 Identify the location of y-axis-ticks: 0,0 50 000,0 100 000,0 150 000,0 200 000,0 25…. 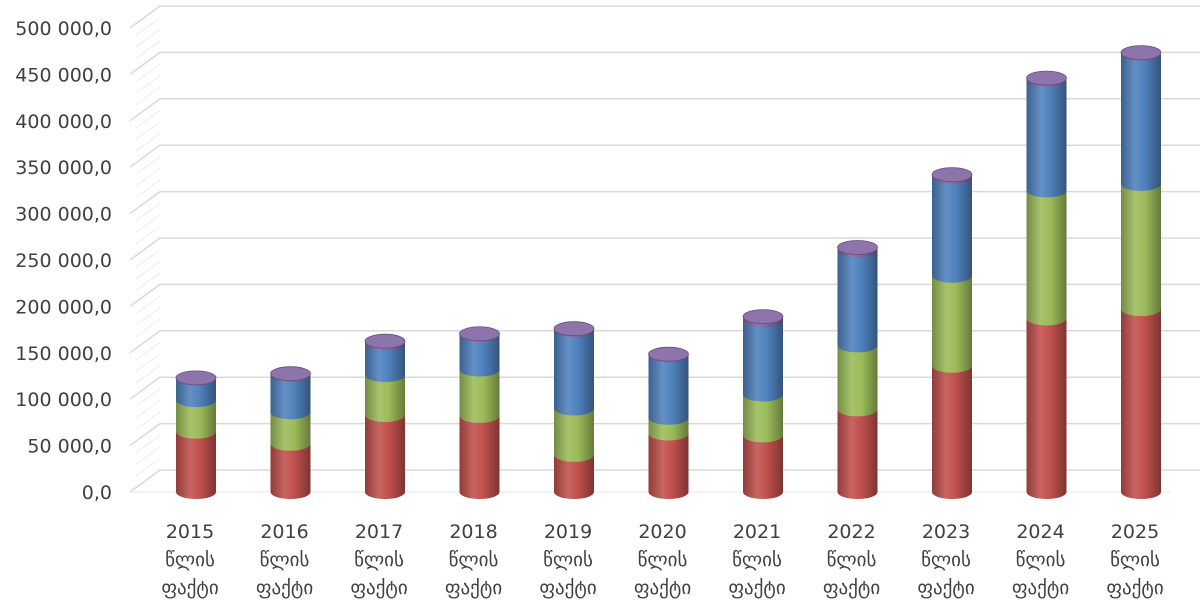
(63, 261).